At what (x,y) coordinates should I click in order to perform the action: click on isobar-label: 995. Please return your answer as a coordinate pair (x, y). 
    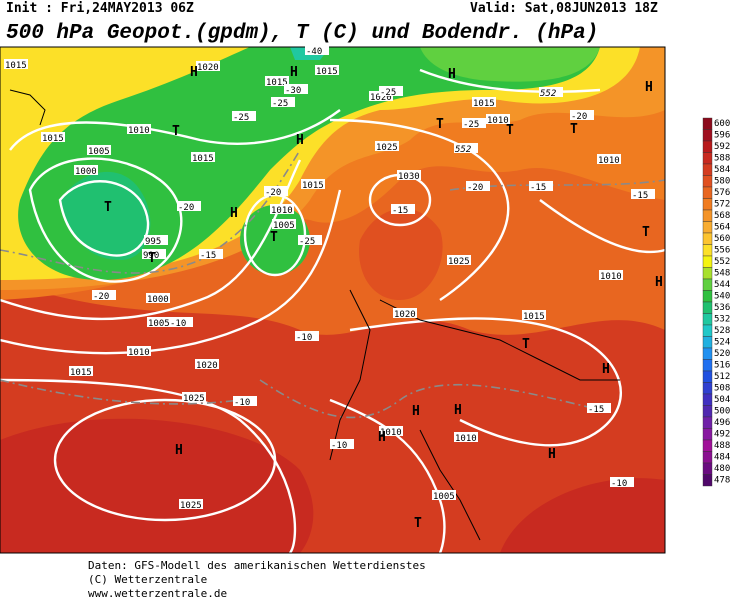
    Looking at the image, I should click on (153, 242).